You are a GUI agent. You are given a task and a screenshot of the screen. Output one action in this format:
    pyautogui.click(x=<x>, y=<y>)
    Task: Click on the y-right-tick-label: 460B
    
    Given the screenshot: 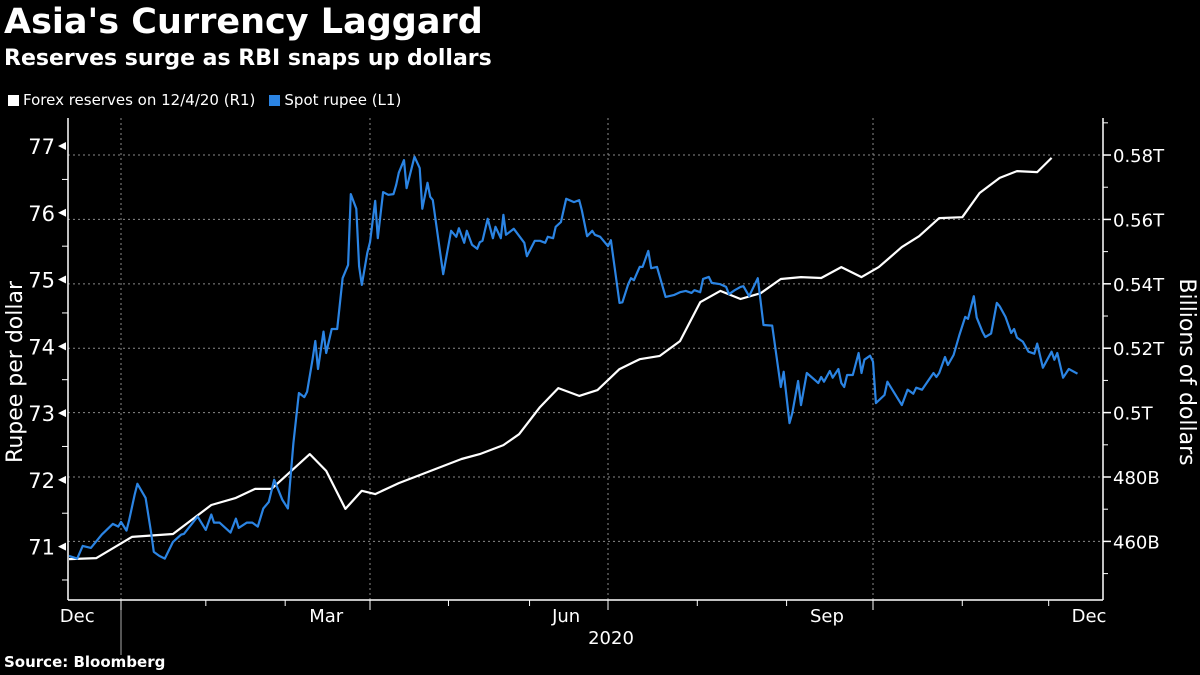 What is the action you would take?
    pyautogui.click(x=1136, y=542)
    